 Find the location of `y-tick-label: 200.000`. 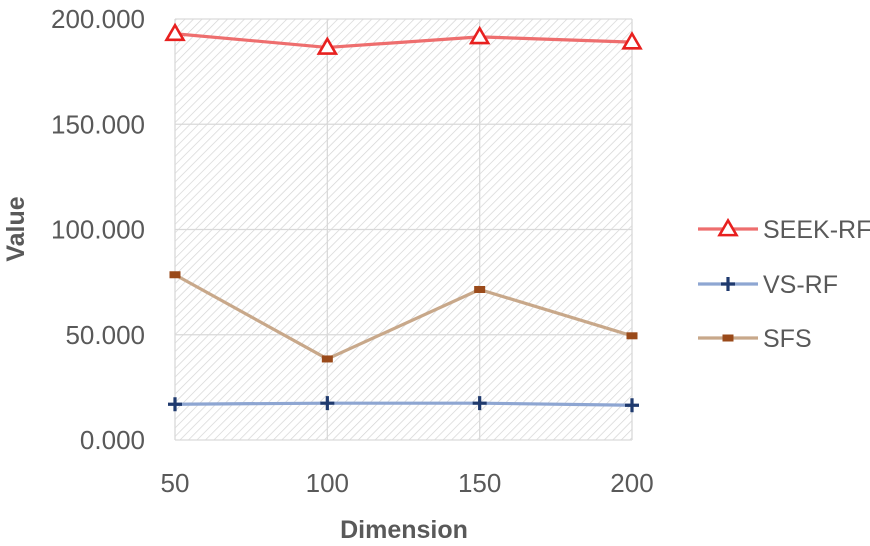

y-tick-label: 200.000 is located at coordinates (98, 19).